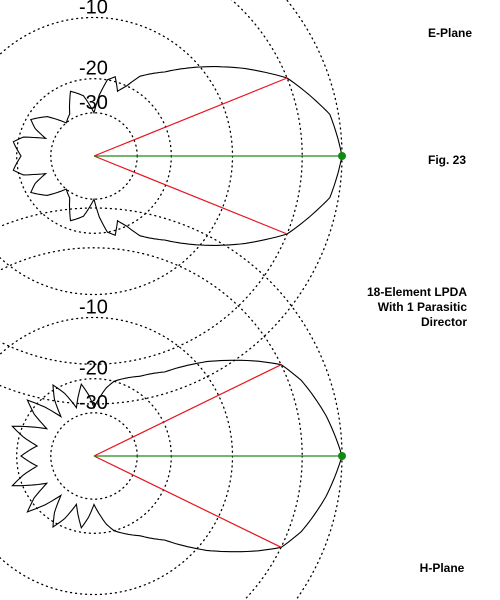 Image resolution: width=500 pixels, height=600 pixels. What do you see at coordinates (442, 568) in the screenshot?
I see `h-plane-label: H-Plane` at bounding box center [442, 568].